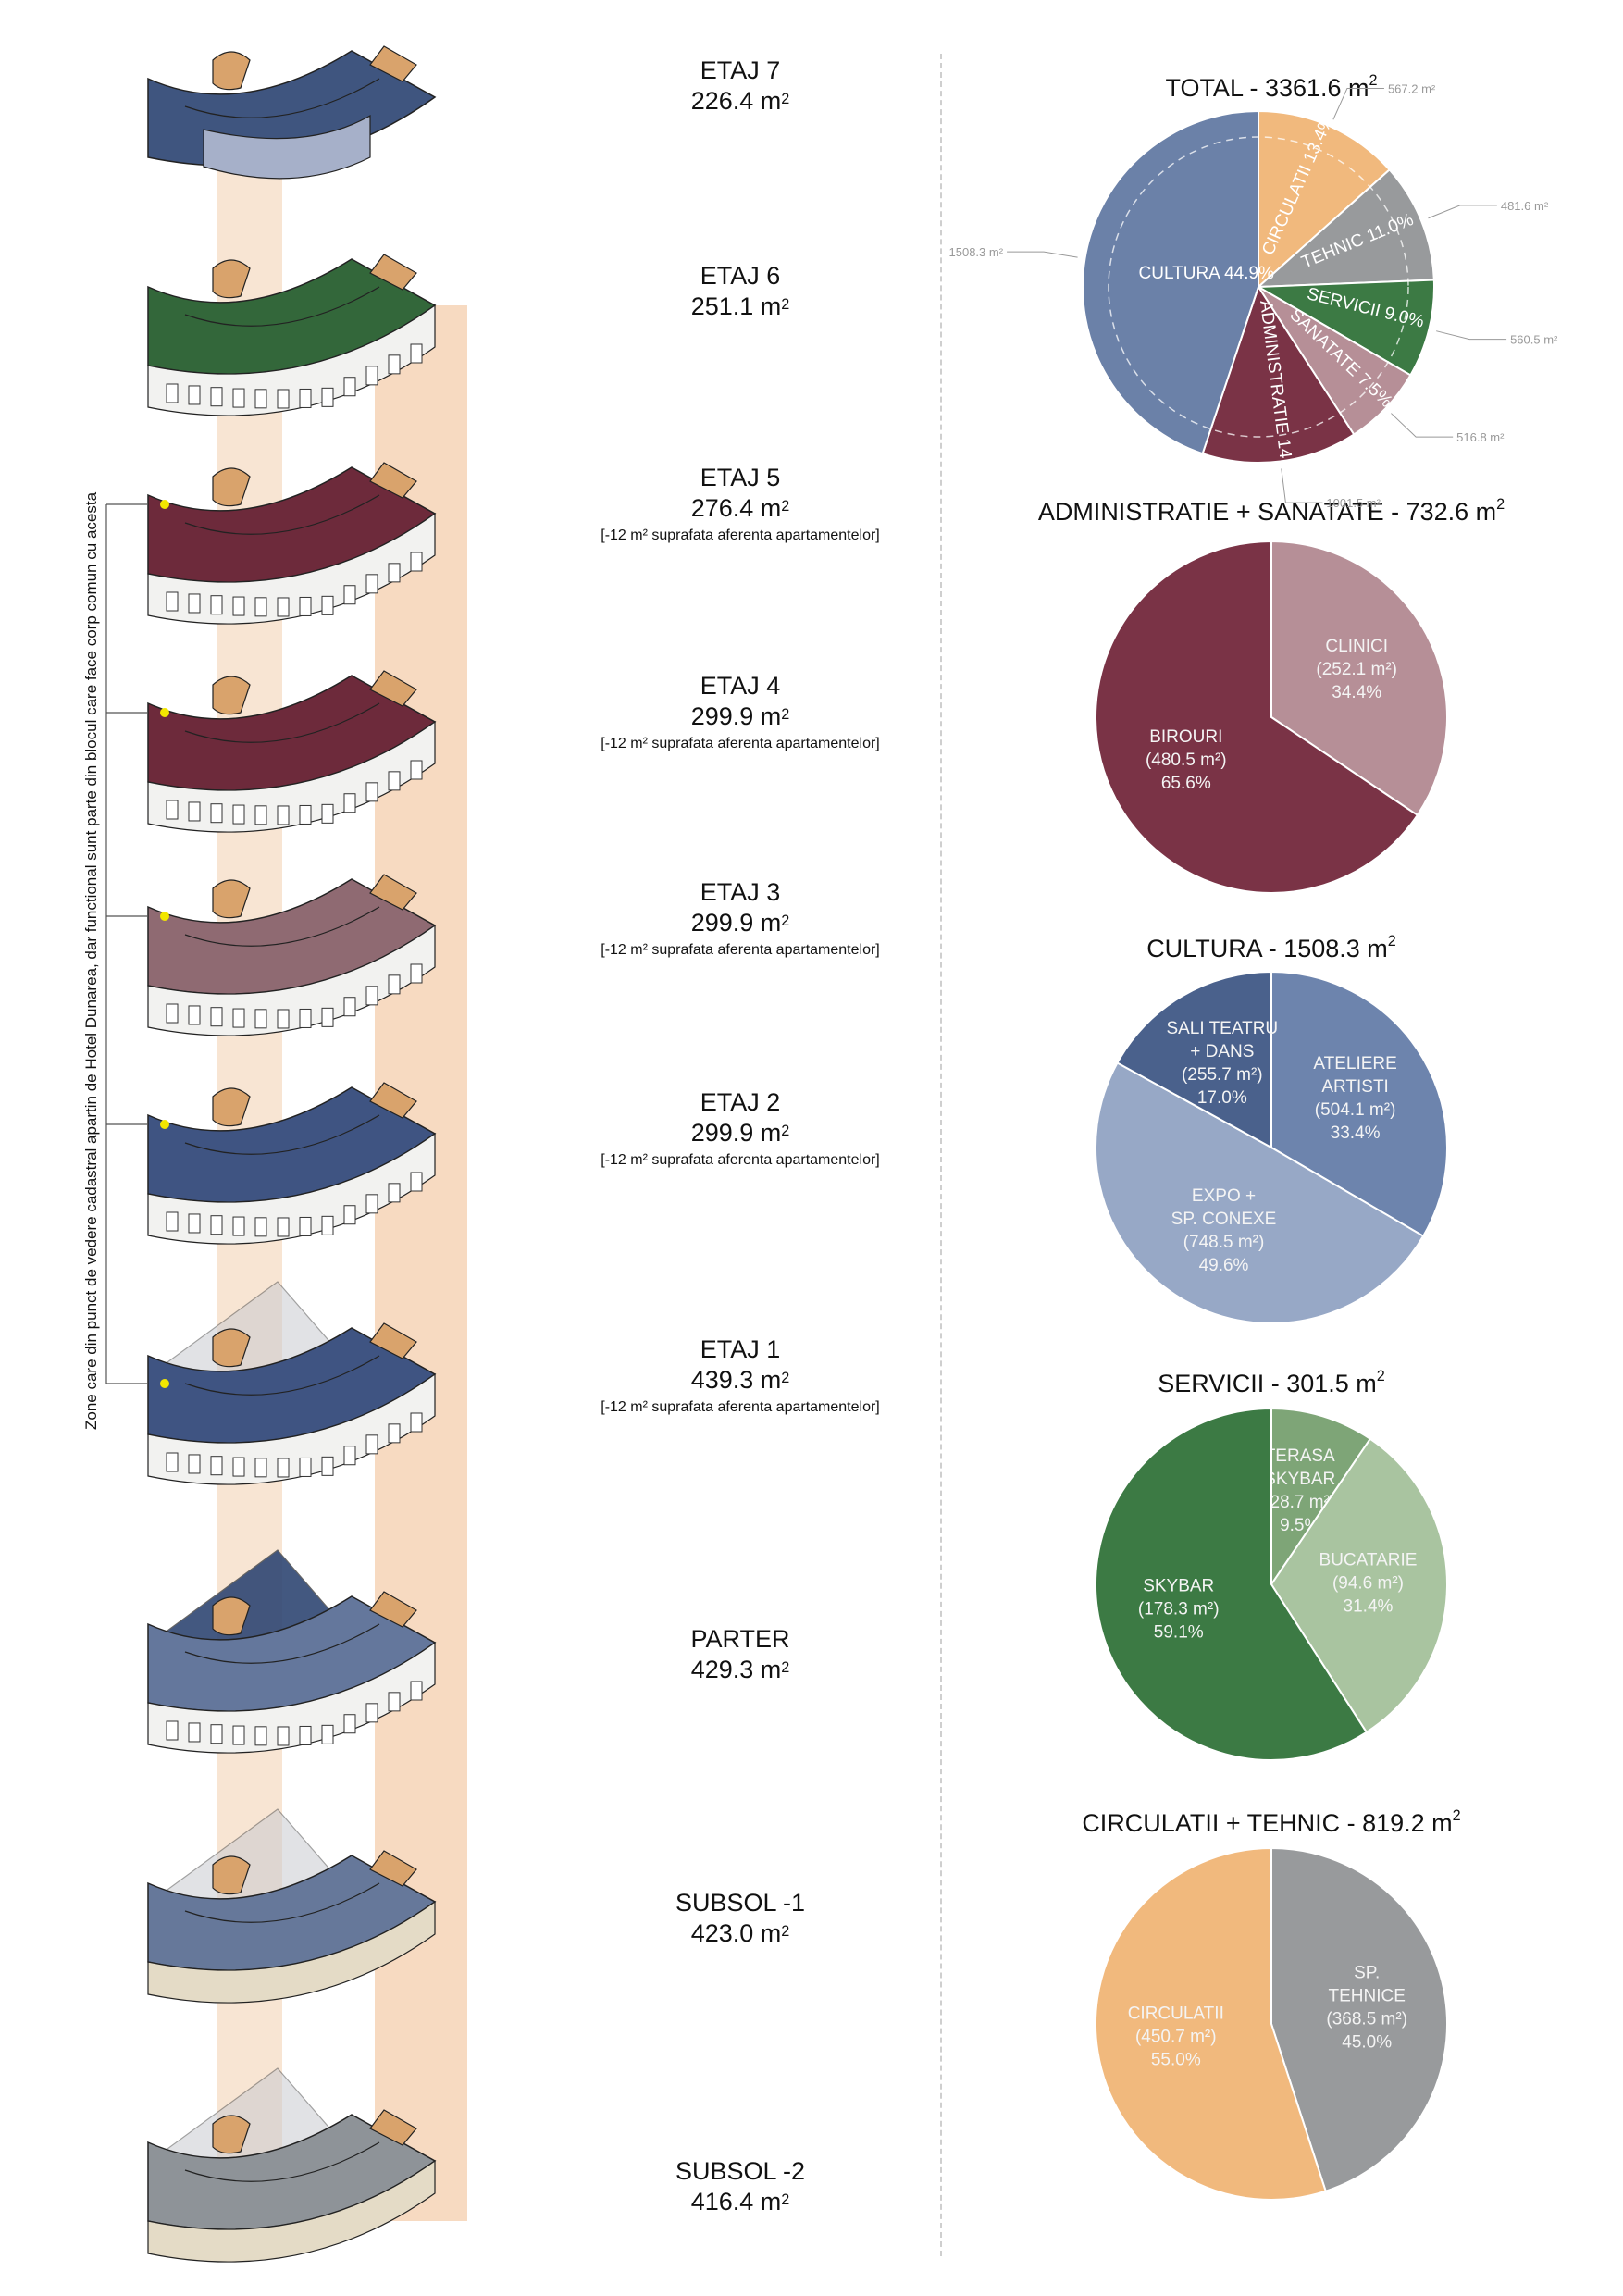 The width and height of the screenshot is (1623, 2296). What do you see at coordinates (740, 892) in the screenshot?
I see `floor-name: ETAJ 3` at bounding box center [740, 892].